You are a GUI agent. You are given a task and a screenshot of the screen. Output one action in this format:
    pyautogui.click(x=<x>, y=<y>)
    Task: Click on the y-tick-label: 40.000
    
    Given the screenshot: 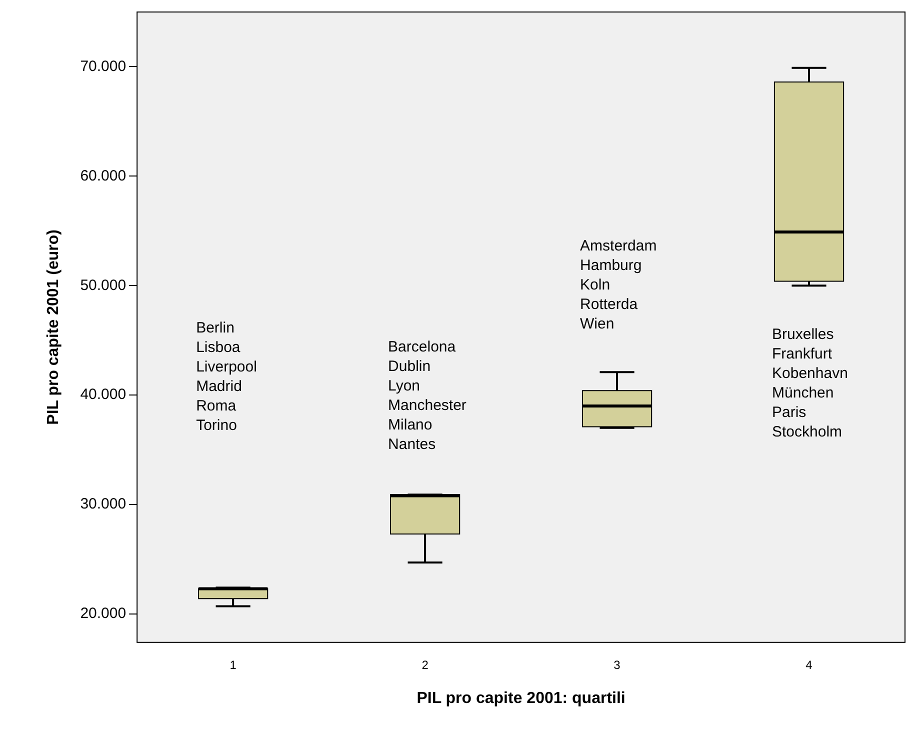 What is the action you would take?
    pyautogui.click(x=103, y=395)
    